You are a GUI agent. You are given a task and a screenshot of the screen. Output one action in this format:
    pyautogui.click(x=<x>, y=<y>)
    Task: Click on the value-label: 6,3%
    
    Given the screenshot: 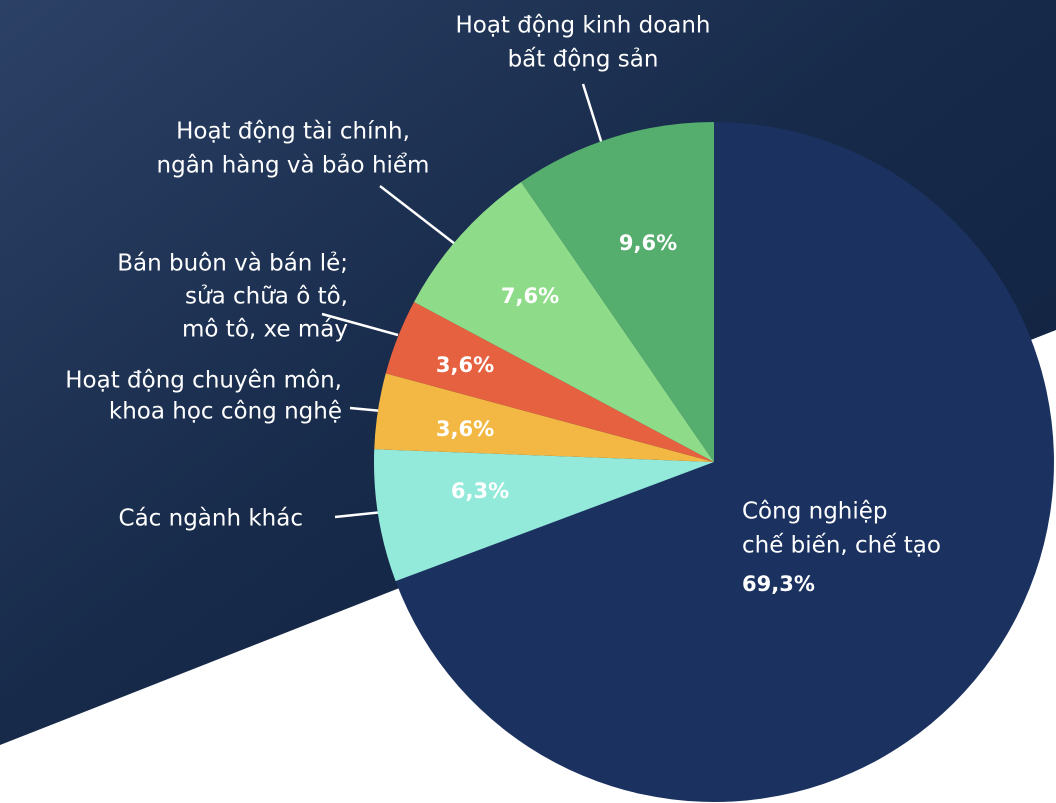 What is the action you would take?
    pyautogui.click(x=480, y=491)
    